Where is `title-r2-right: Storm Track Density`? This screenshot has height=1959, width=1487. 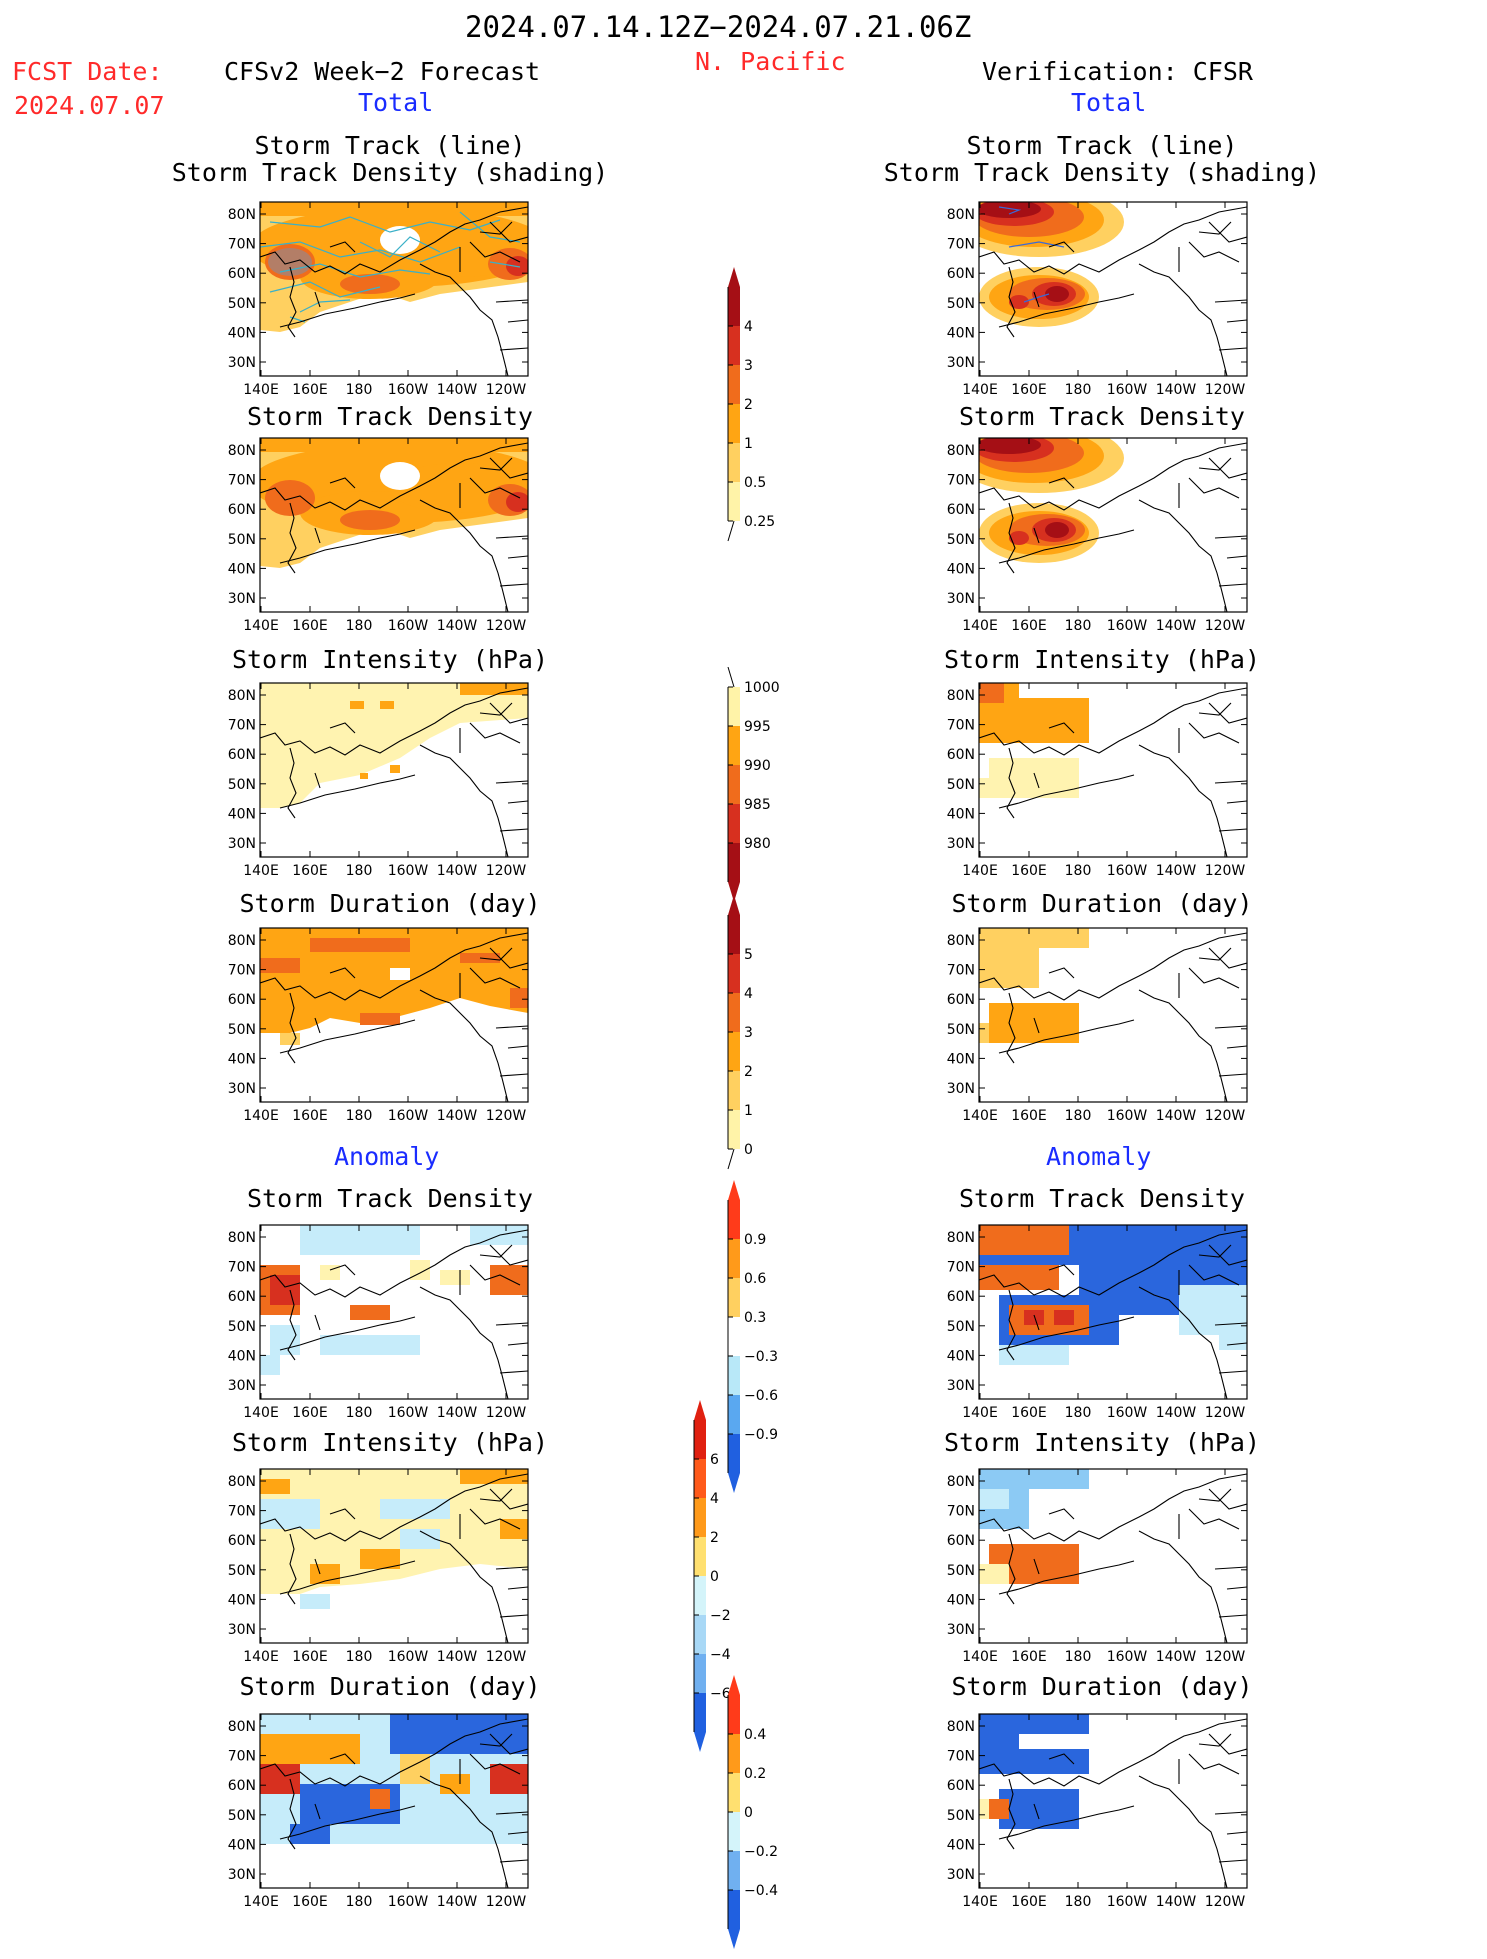 title-r2-right: Storm Track Density is located at coordinates (1102, 416).